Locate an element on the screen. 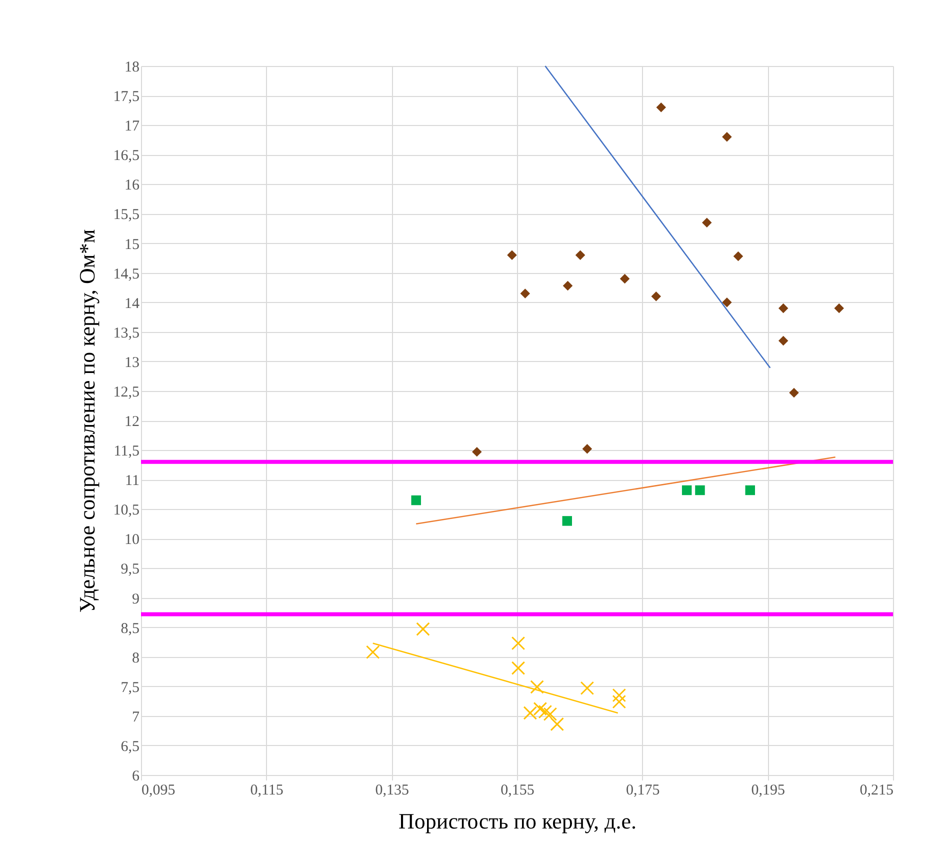 The image size is (950, 853). y-tick-label: 6,5 is located at coordinates (130, 746).